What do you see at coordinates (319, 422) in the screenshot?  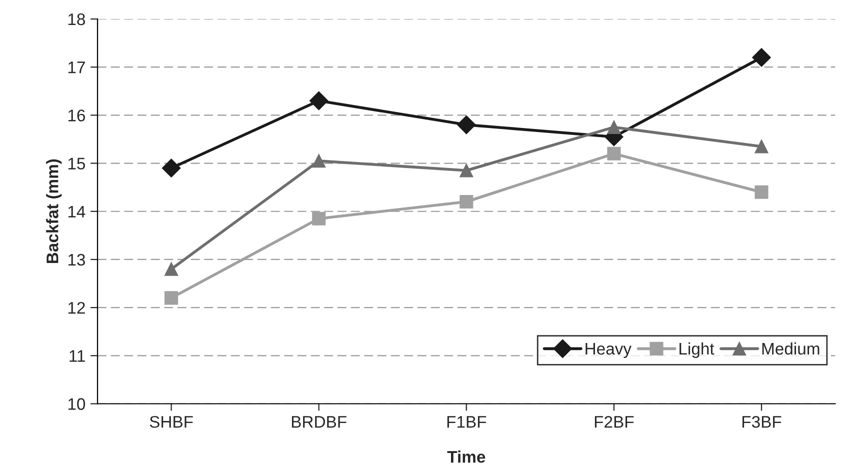 I see `x-tick-label: BRDBF` at bounding box center [319, 422].